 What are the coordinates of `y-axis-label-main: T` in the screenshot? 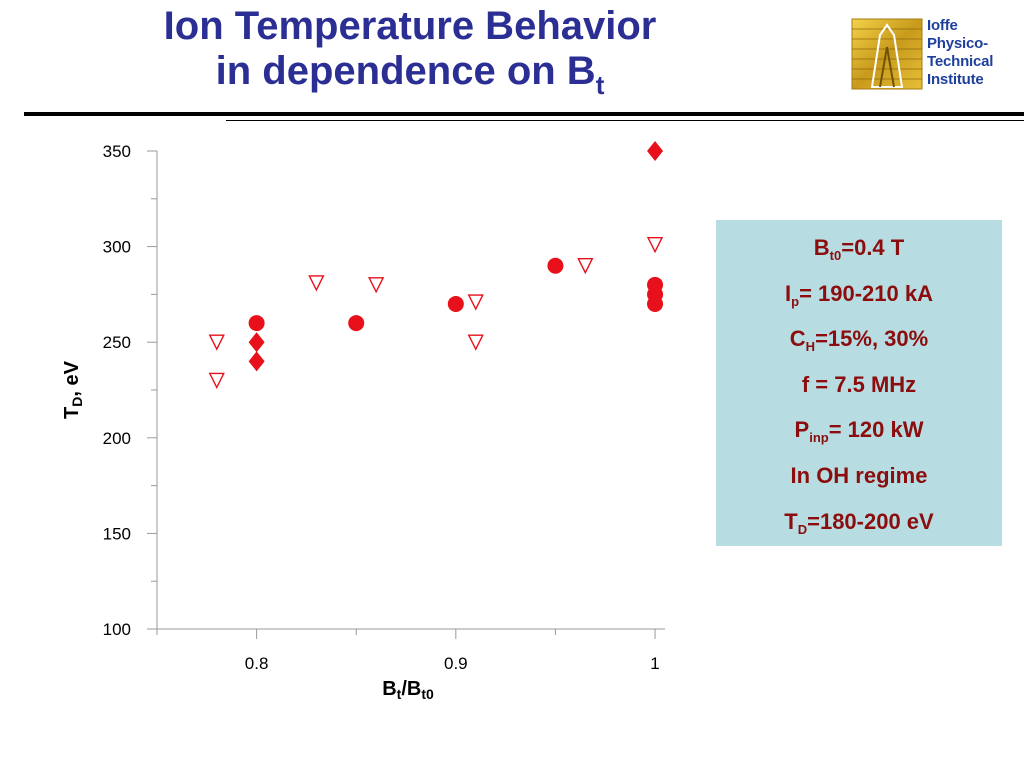 It's located at (72, 413).